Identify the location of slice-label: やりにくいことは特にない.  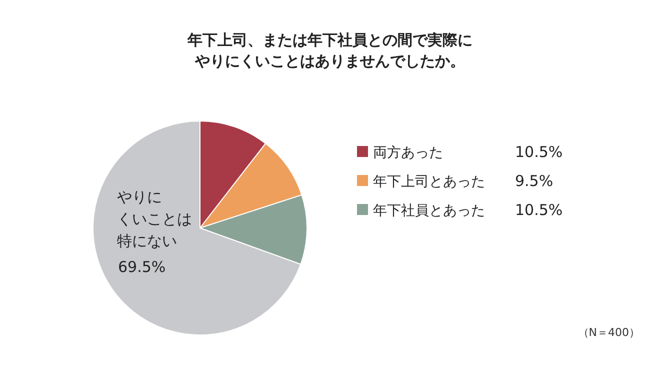
(155, 219).